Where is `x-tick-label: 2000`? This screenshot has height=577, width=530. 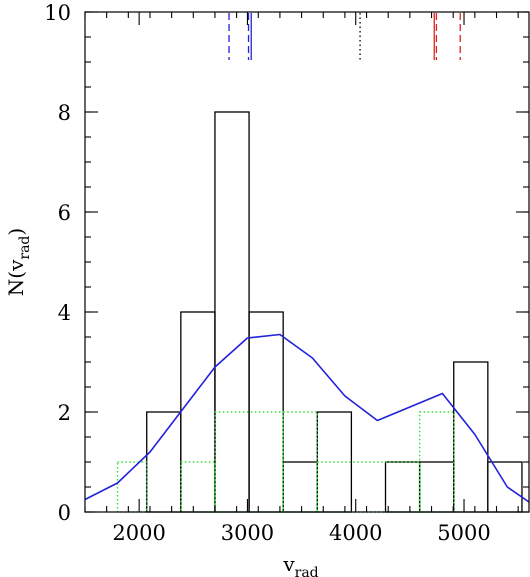 x-tick-label: 2000 is located at coordinates (138, 533).